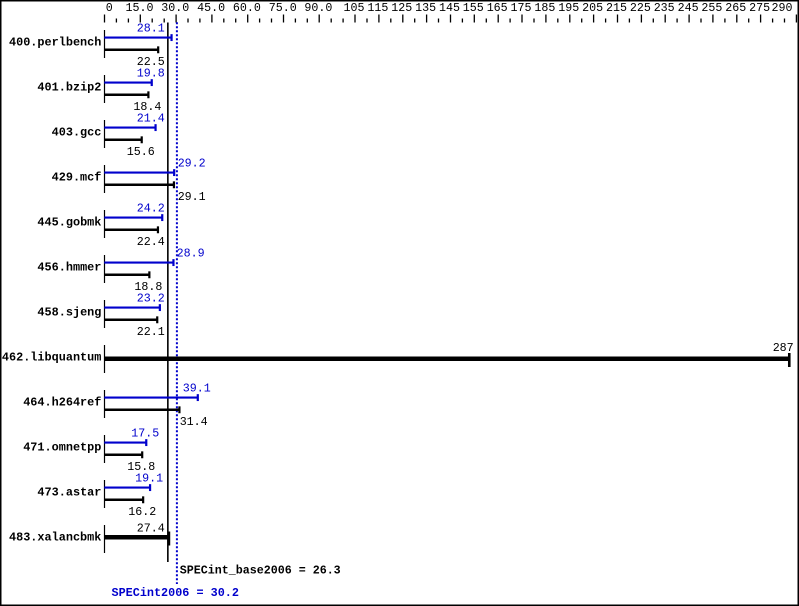  Describe the element at coordinates (148, 287) in the screenshot. I see `svg-text: 18.8` at that location.